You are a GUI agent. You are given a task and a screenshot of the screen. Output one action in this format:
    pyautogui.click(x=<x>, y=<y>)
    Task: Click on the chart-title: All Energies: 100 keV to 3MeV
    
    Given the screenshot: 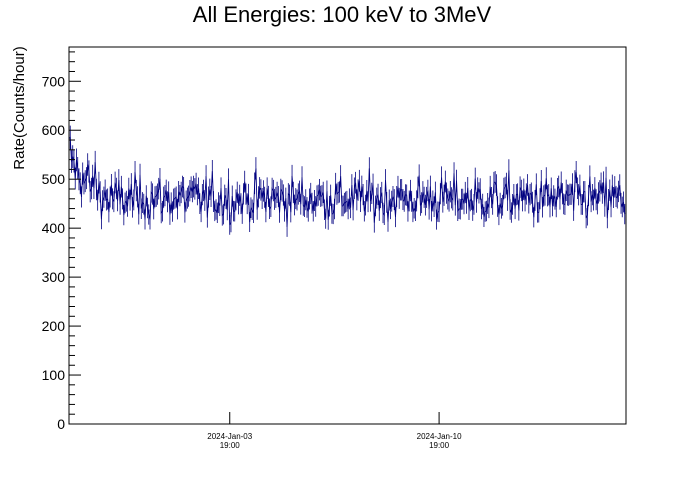 What is the action you would take?
    pyautogui.click(x=342, y=14)
    